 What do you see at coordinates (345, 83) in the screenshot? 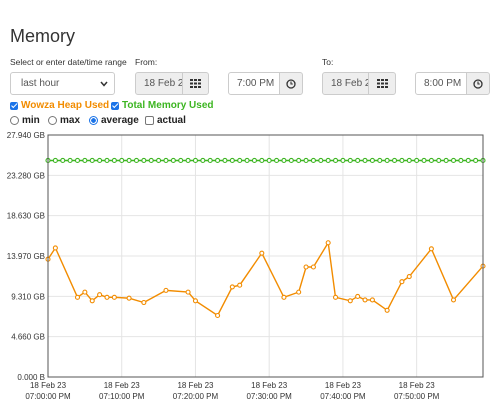
I see `to-date-input: 18 Feb 2` at bounding box center [345, 83].